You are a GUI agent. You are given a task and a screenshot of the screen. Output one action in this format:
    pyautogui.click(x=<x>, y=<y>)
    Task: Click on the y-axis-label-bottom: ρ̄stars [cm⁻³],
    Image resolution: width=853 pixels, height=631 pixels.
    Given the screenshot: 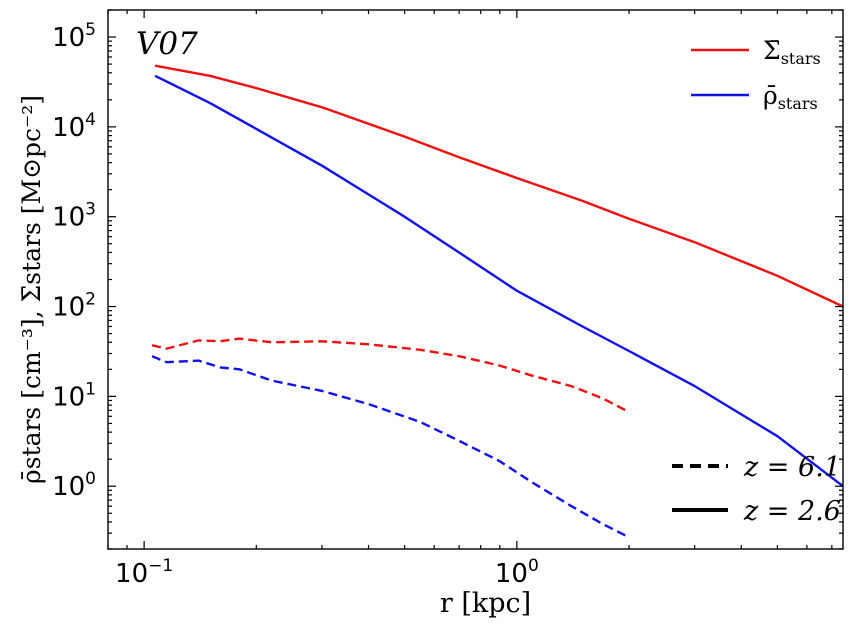 What is the action you would take?
    pyautogui.click(x=31, y=397)
    